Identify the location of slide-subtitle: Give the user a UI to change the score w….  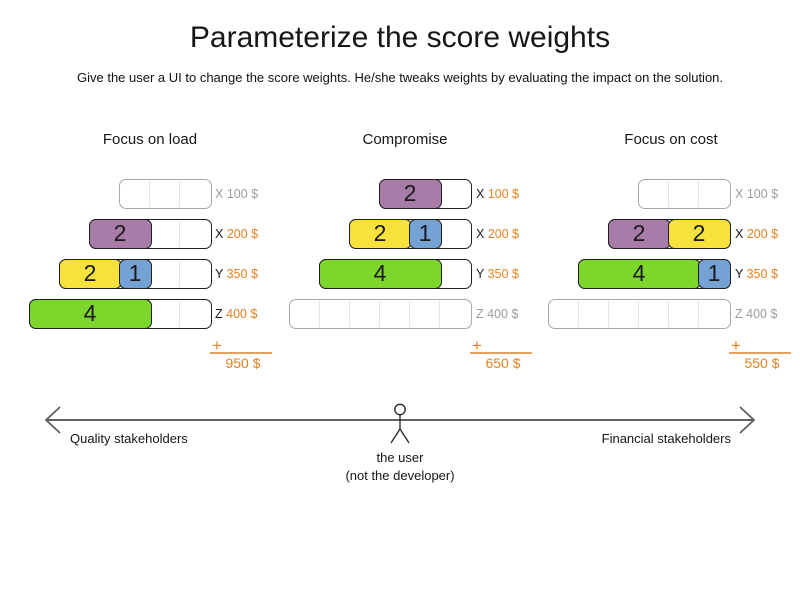
(400, 77).